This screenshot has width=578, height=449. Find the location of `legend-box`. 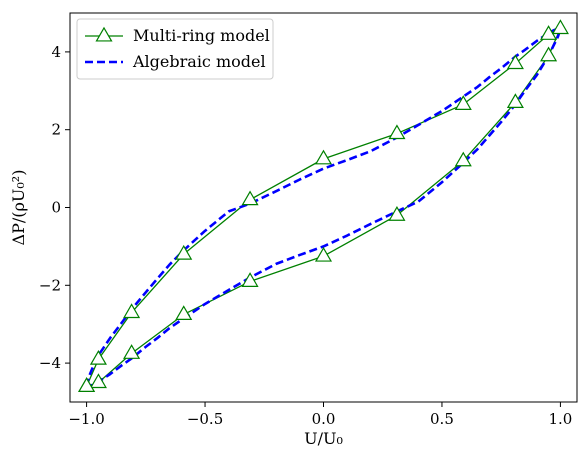

legend-box is located at coordinates (175, 49).